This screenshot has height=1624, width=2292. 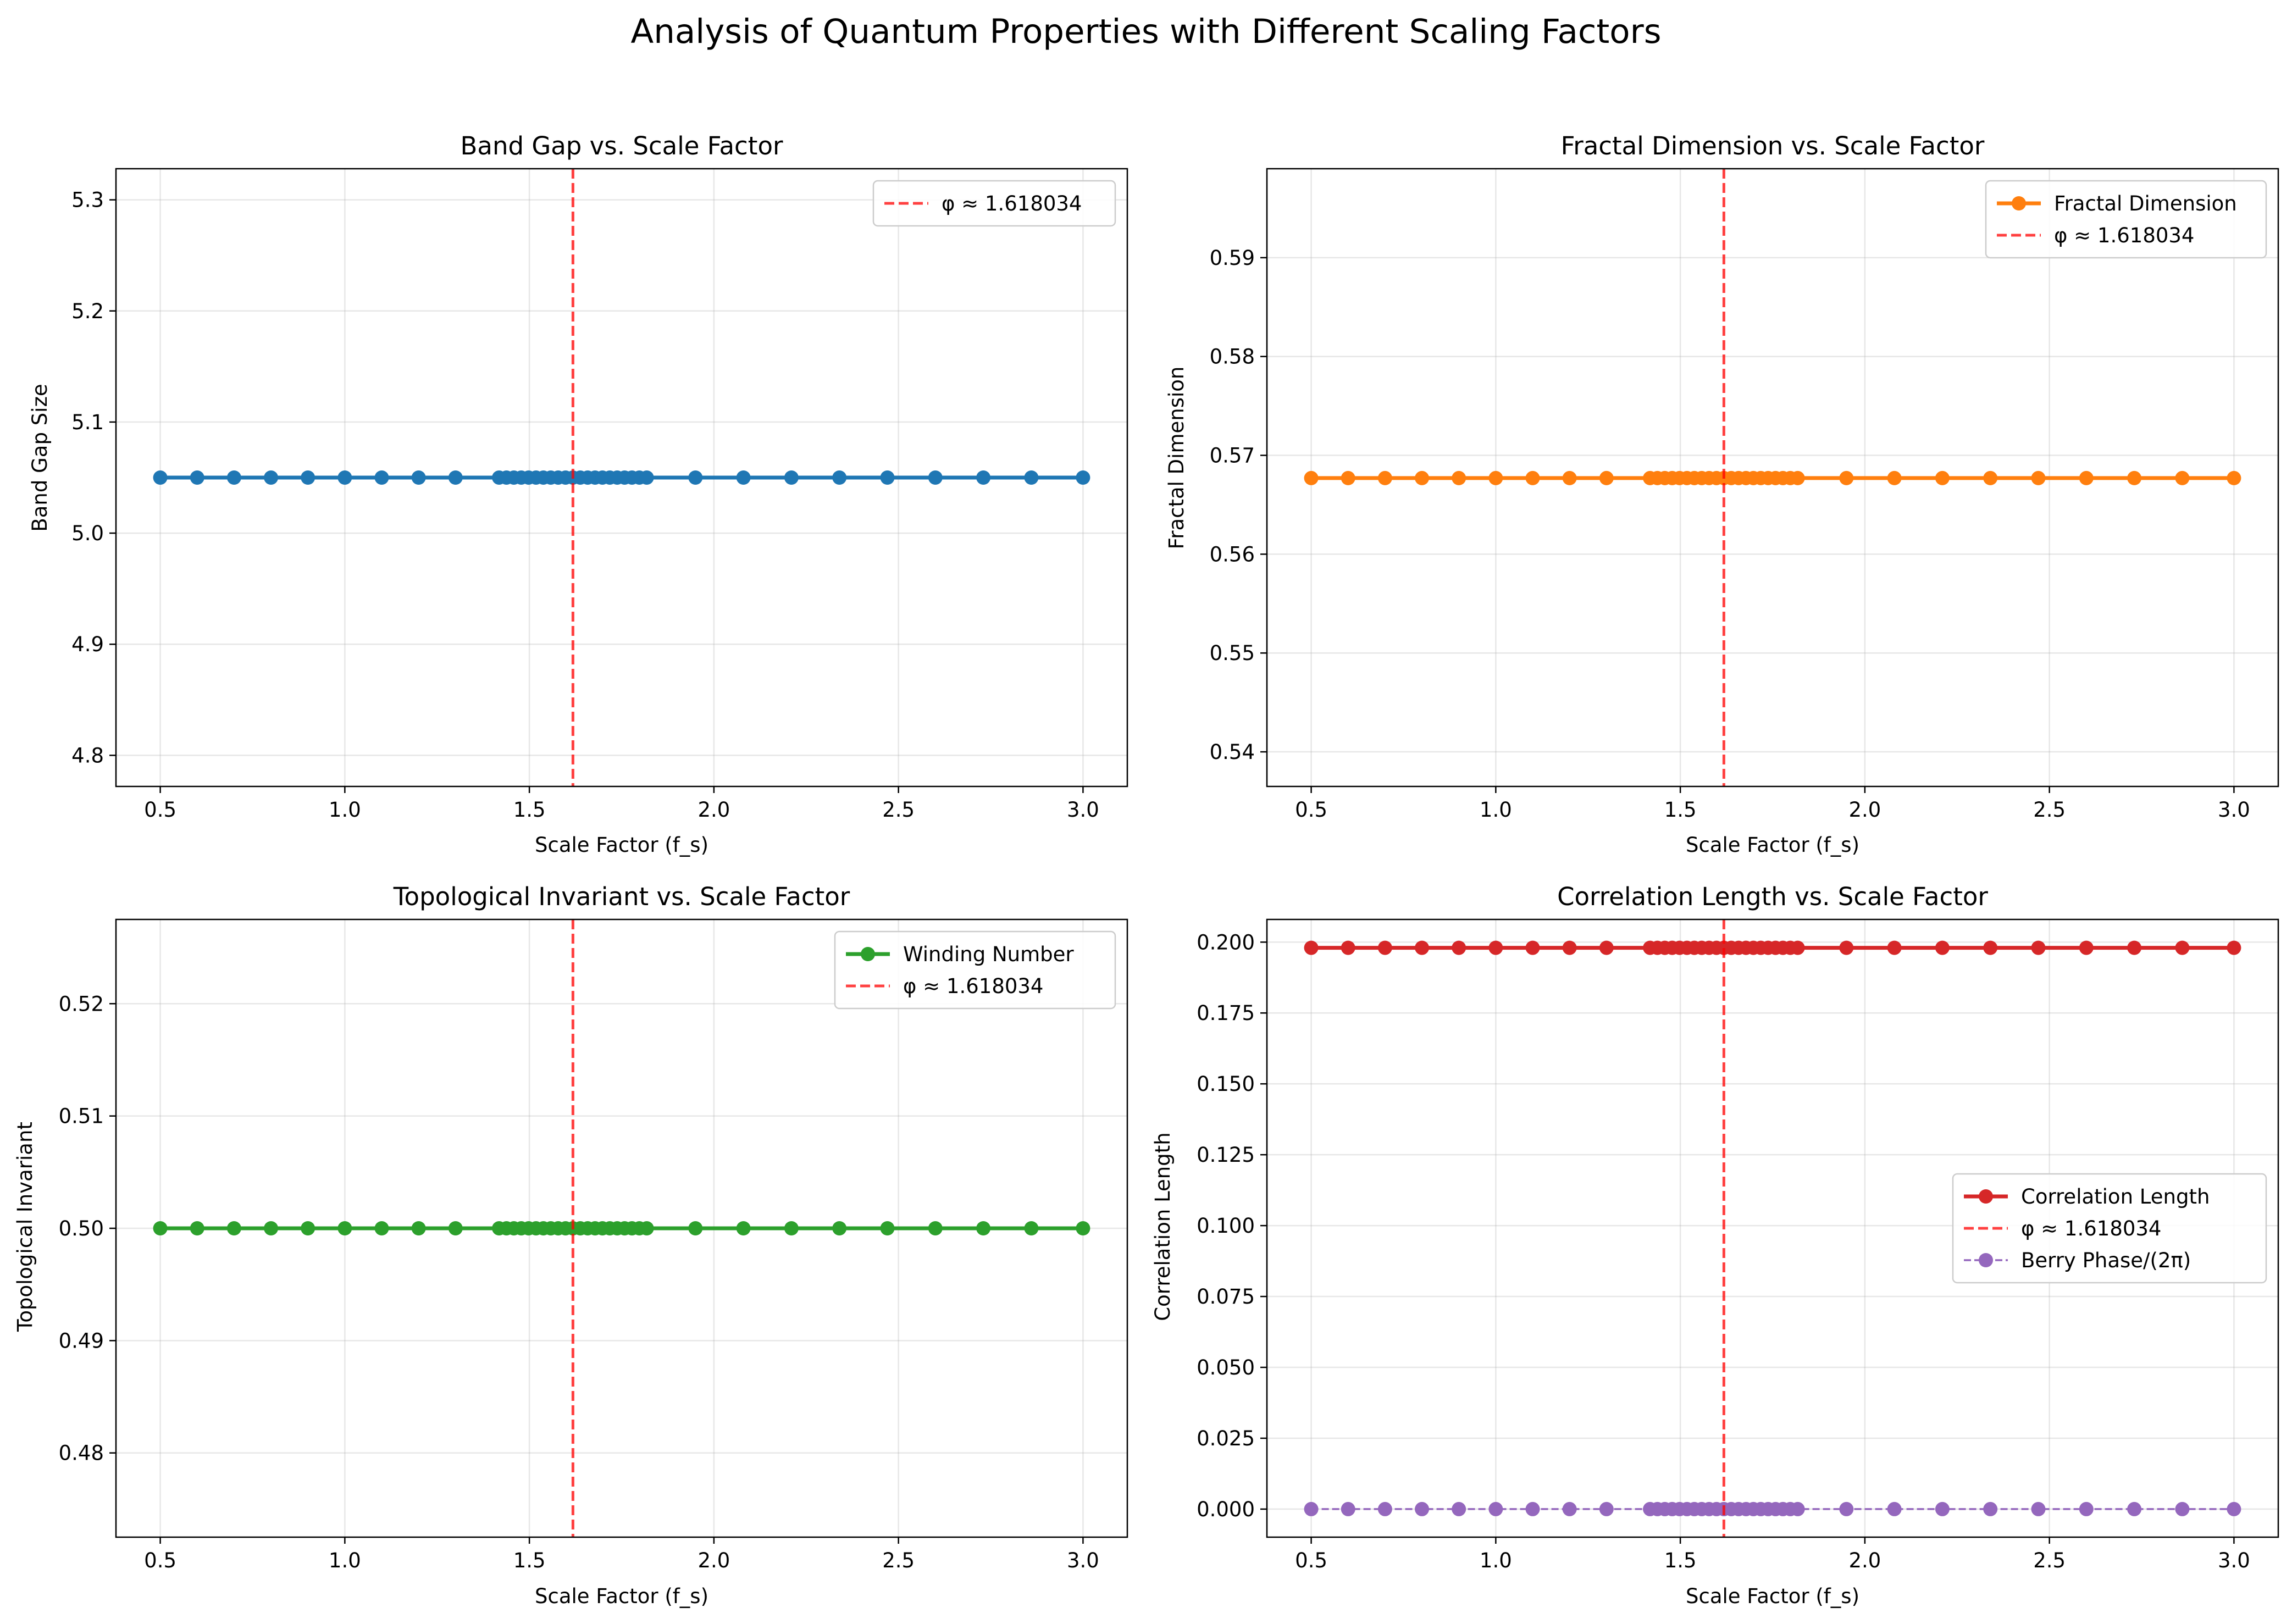 What do you see at coordinates (40, 457) in the screenshot?
I see `y-axis-label: Band Gap Size` at bounding box center [40, 457].